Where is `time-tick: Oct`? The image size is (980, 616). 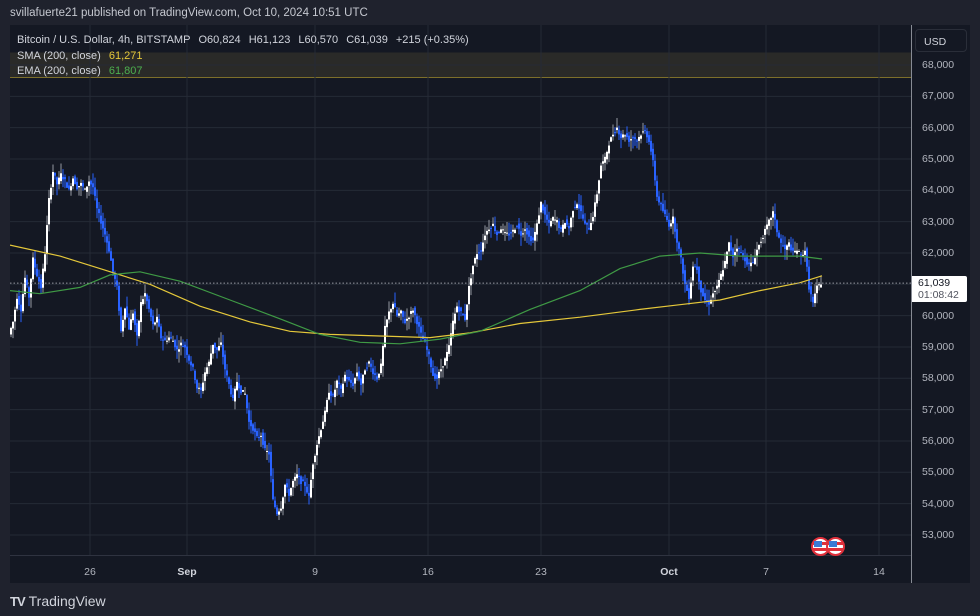
time-tick: Oct is located at coordinates (669, 572).